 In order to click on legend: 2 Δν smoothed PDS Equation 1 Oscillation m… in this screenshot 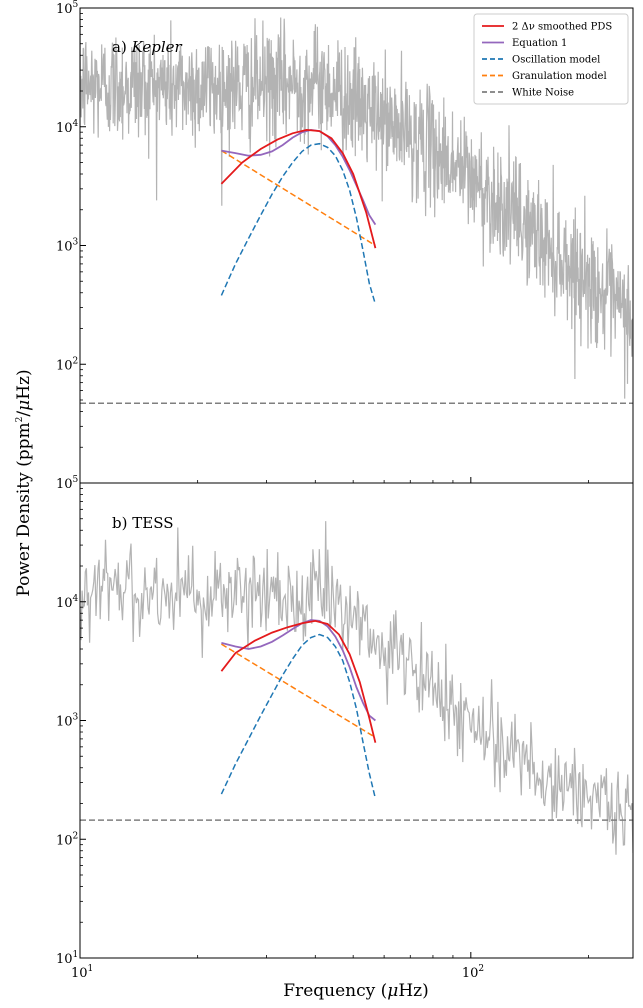, I will do `click(551, 59)`.